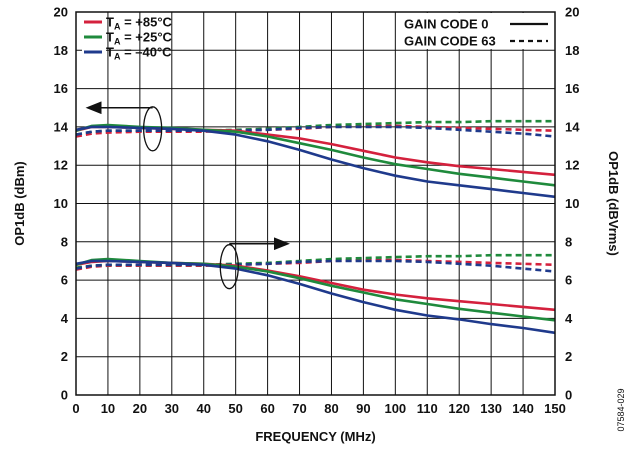 This screenshot has height=450, width=628. Describe the element at coordinates (315, 436) in the screenshot. I see `x-axis-title: FREQUENCY (MHz)` at that location.